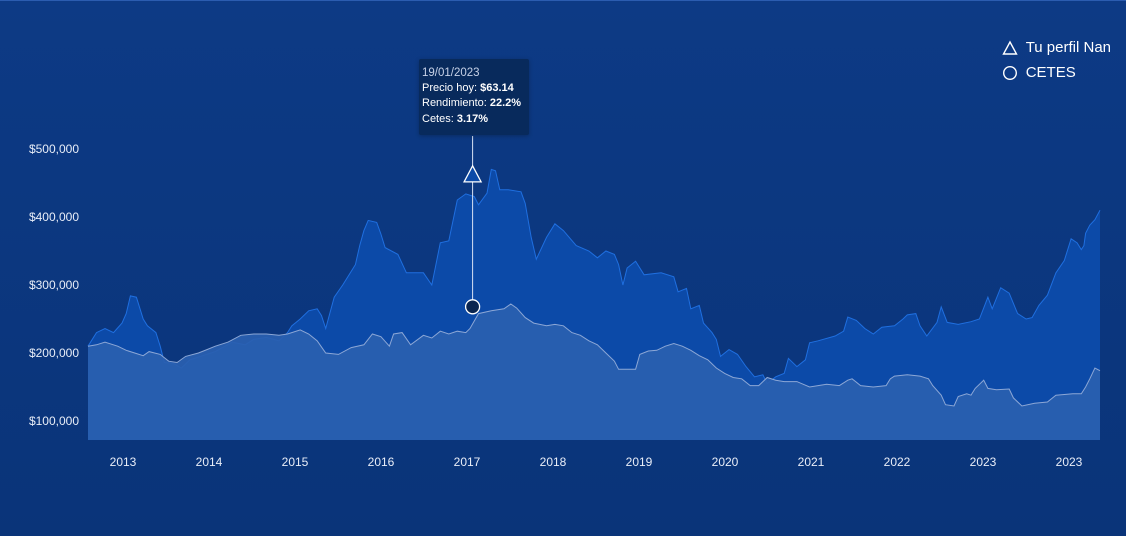 The width and height of the screenshot is (1126, 536). Describe the element at coordinates (450, 88) in the screenshot. I see `tooltip-precio-label: Precio hoy:` at that location.